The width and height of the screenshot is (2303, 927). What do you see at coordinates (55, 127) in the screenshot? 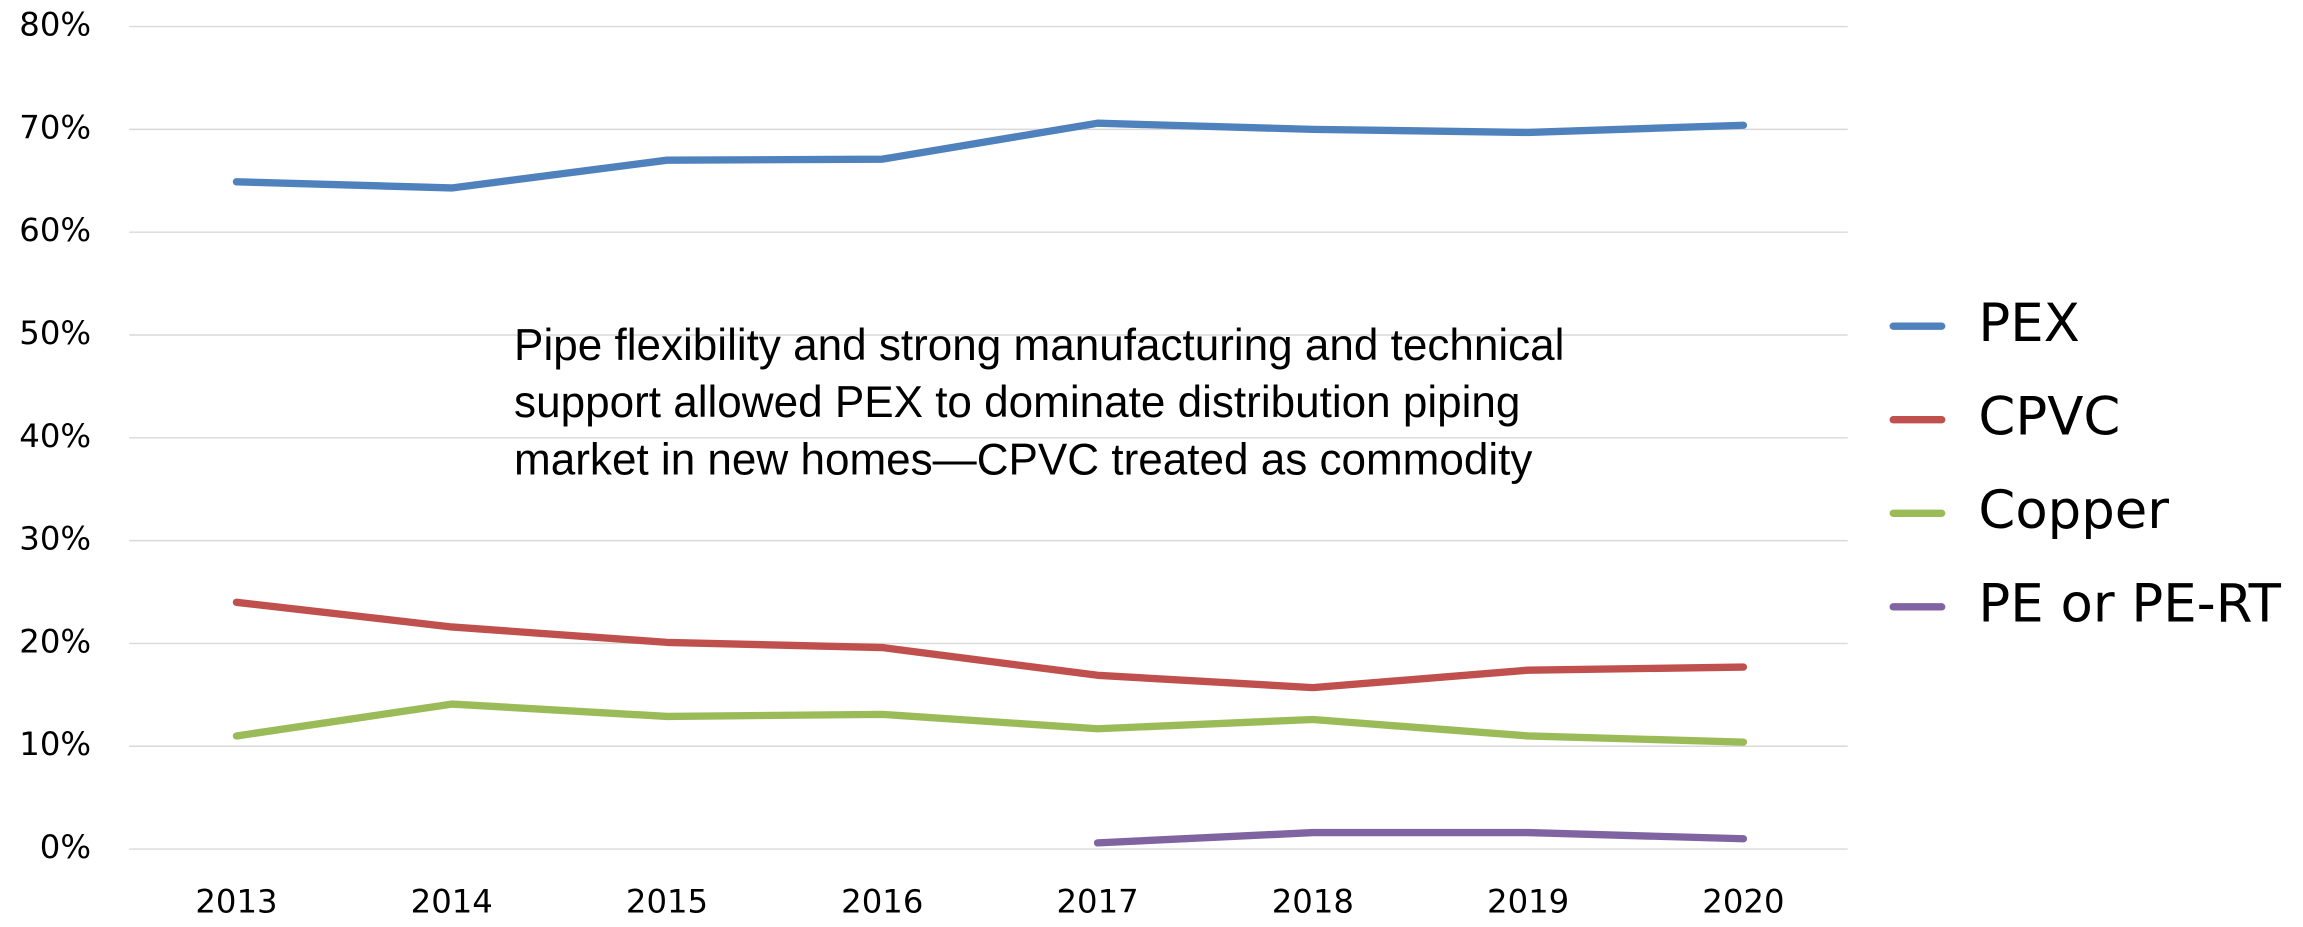
I see `y-tick-label: 70%` at bounding box center [55, 127].